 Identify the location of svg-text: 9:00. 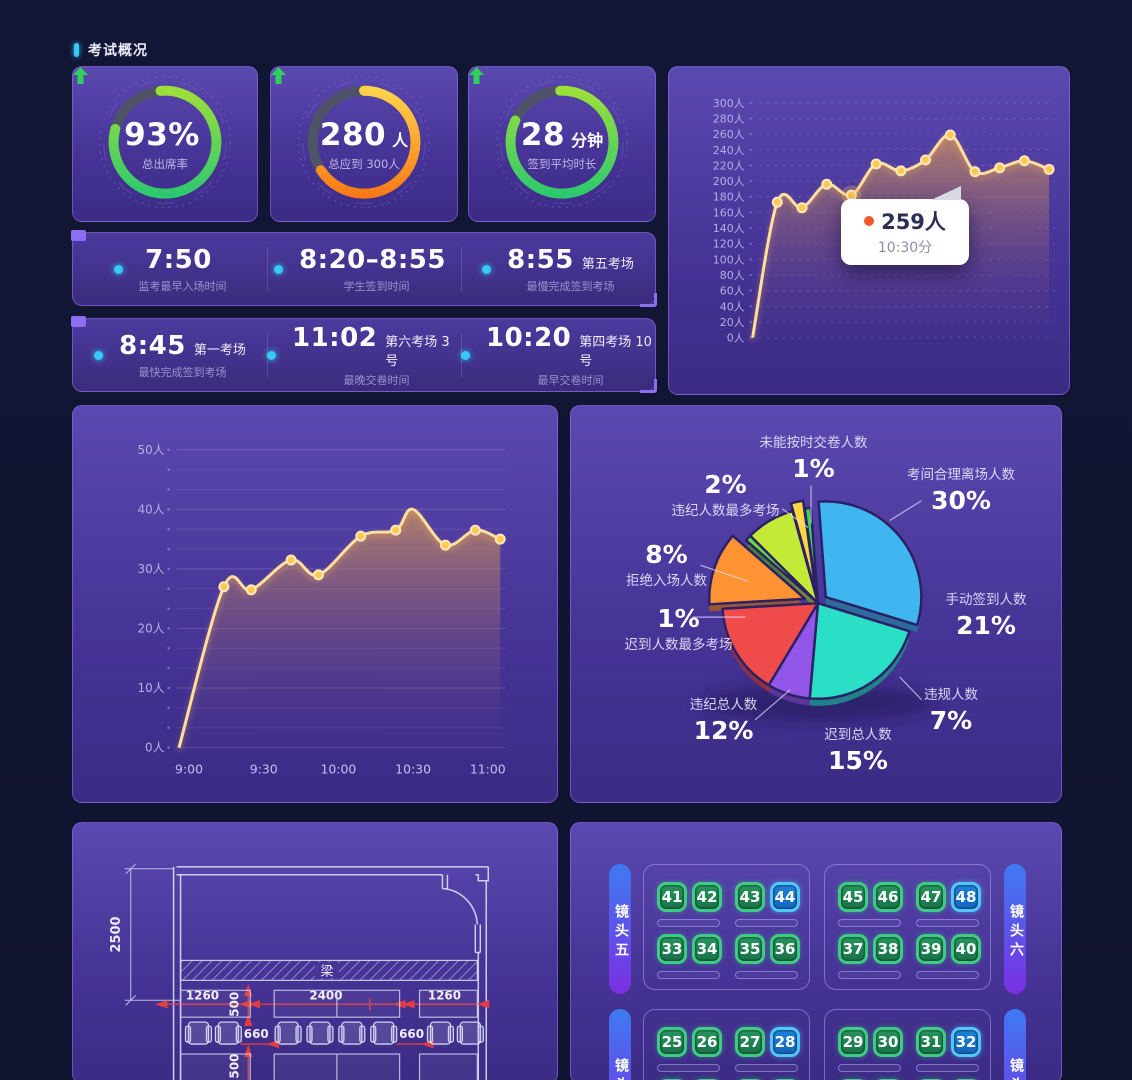
(189, 768).